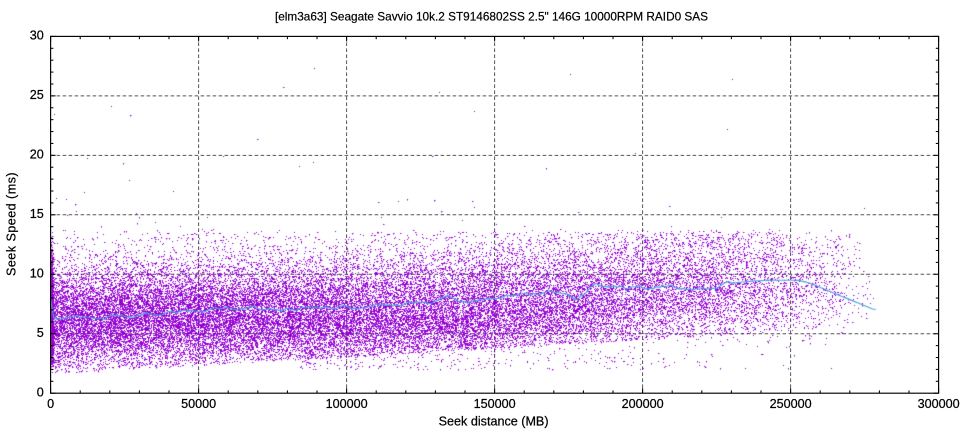 This screenshot has width=960, height=432. Describe the element at coordinates (643, 404) in the screenshot. I see `svg-text: 200000` at that location.